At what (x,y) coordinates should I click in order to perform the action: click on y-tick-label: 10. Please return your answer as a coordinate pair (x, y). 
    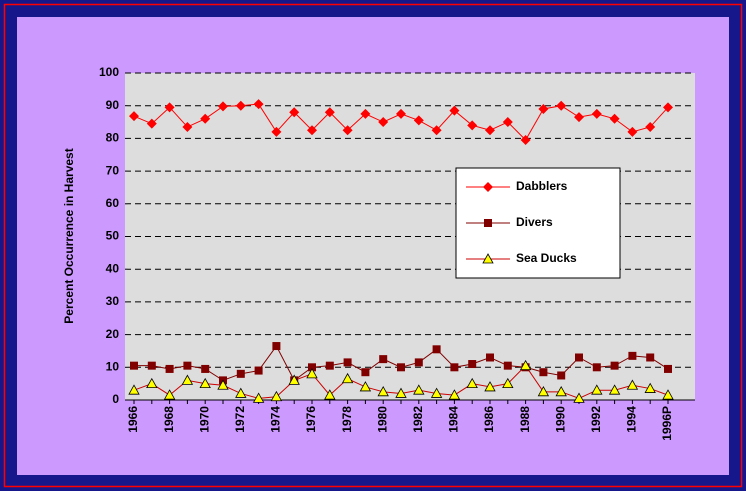
    Looking at the image, I should click on (113, 366).